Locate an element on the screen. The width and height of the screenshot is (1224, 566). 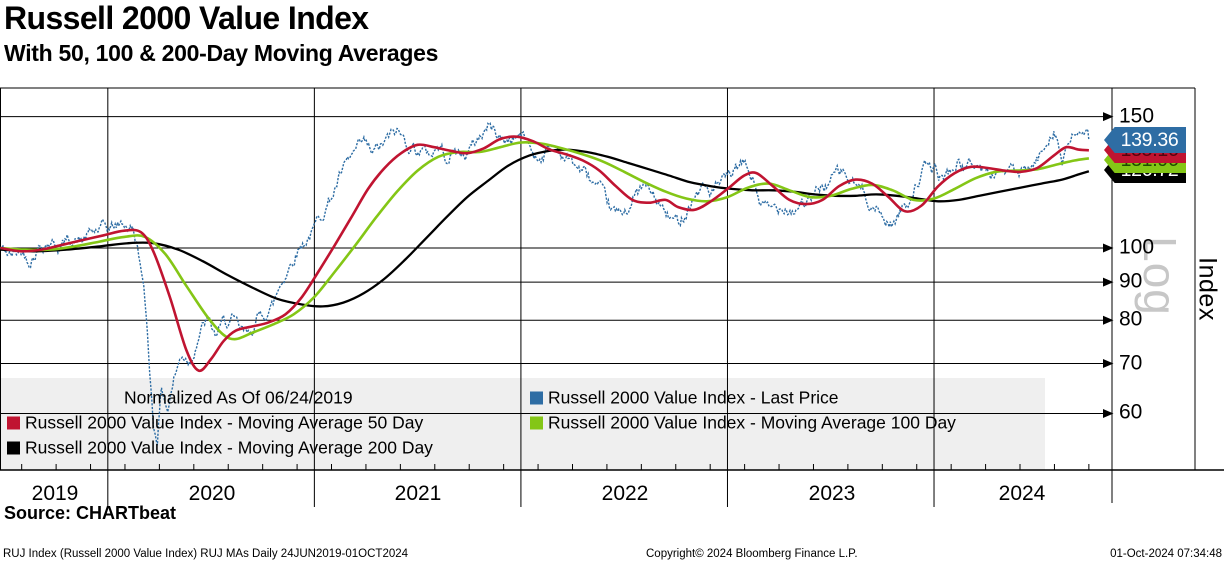
ma50-swatch-icon is located at coordinates (13, 423).